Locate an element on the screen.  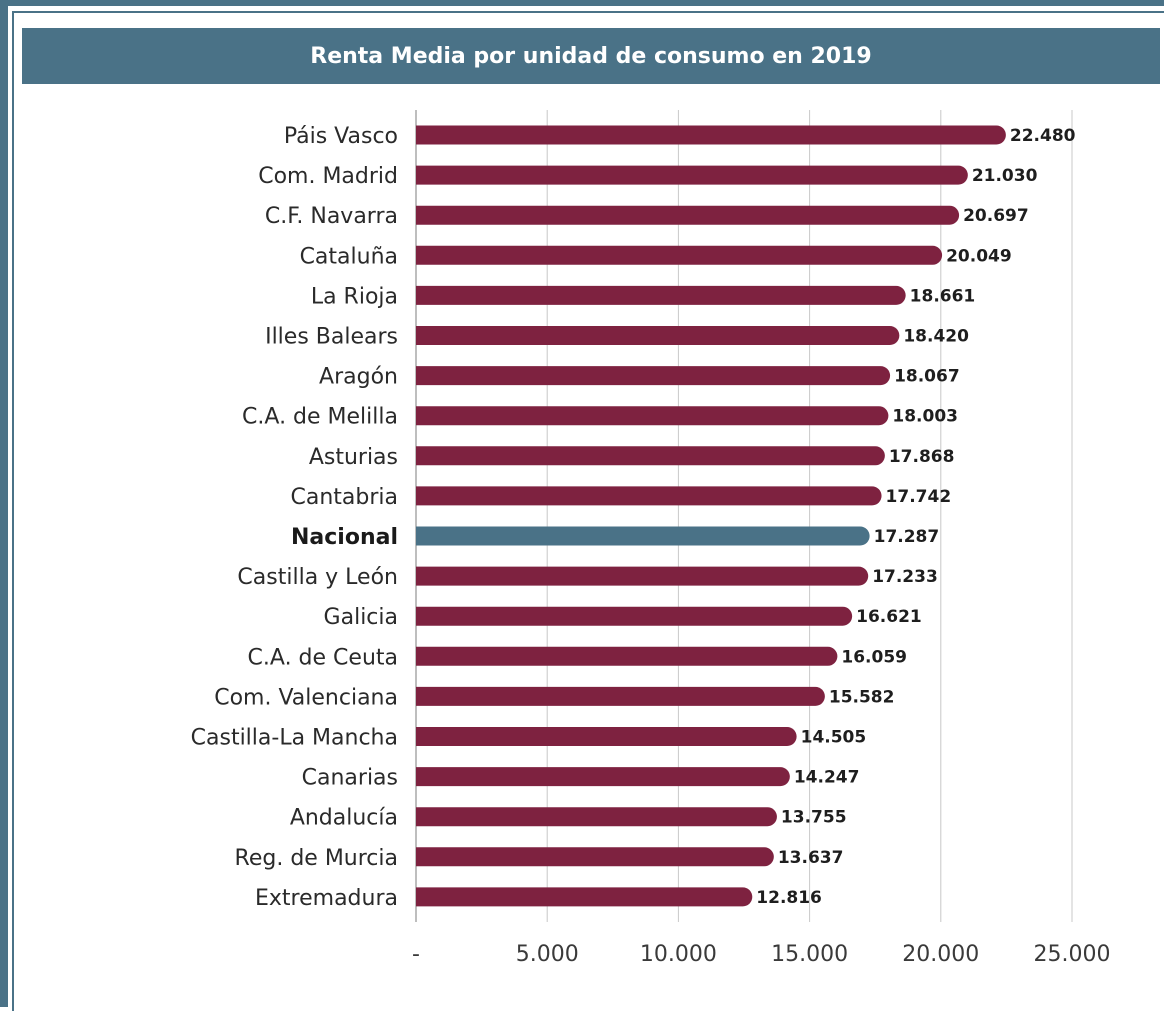
data-label: 13.637 is located at coordinates (811, 858).